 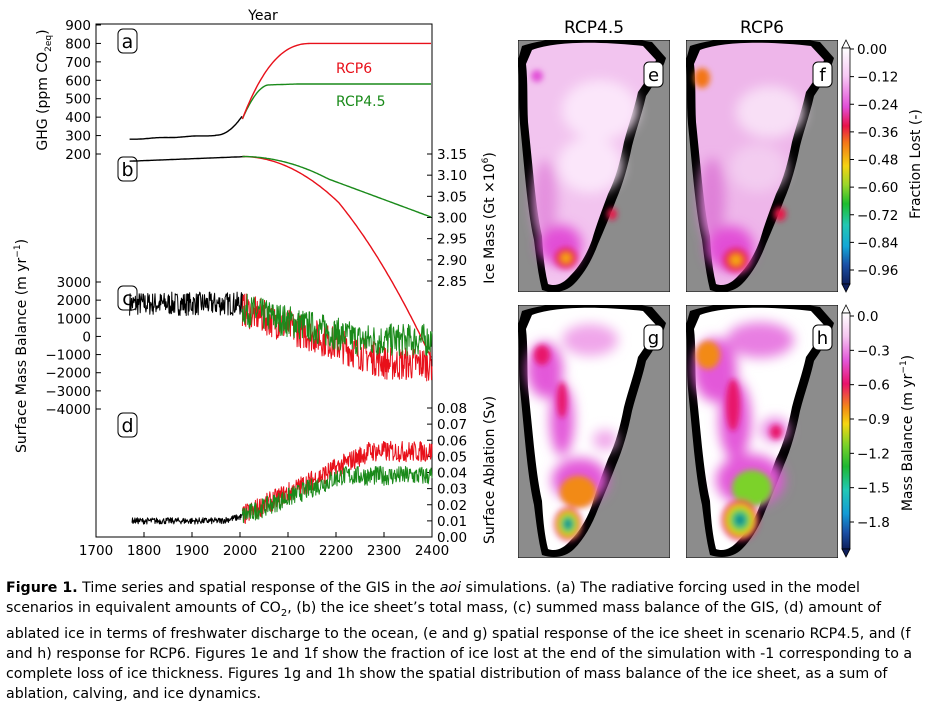 I want to click on col-title-rcp6: RCP6, so click(x=762, y=28).